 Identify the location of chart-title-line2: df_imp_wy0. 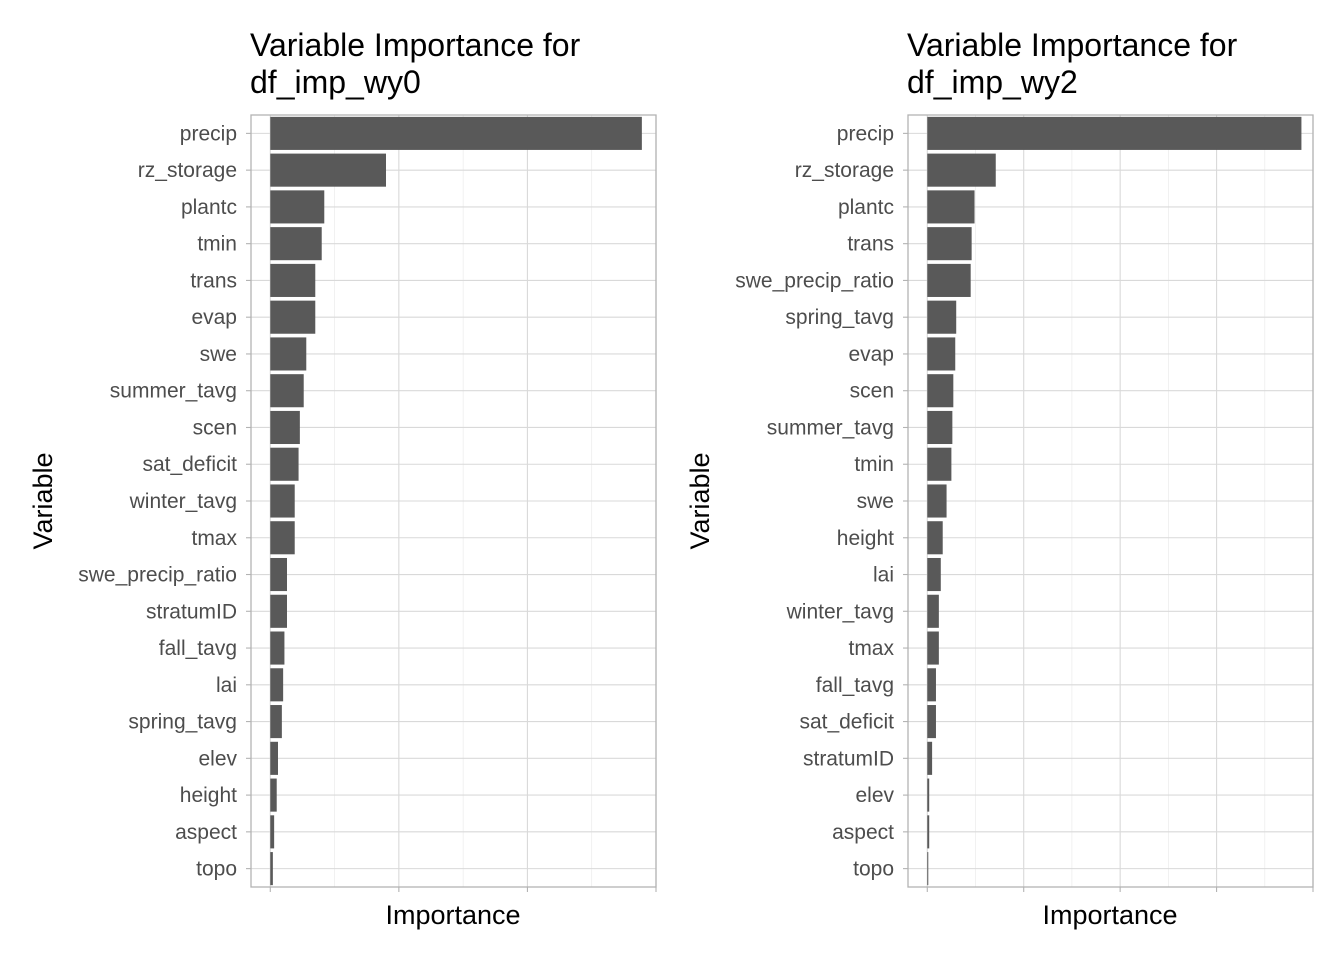
(335, 82).